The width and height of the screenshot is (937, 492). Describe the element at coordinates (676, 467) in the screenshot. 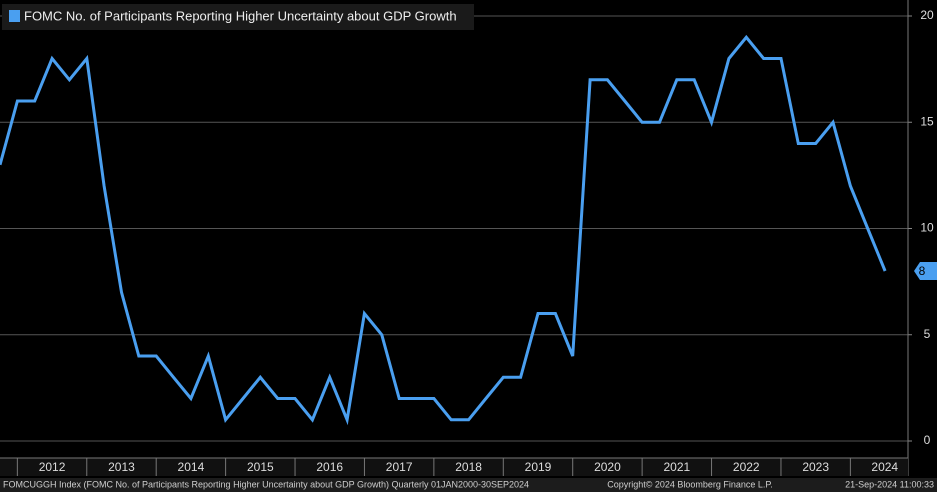

I see `x-tick-label: 2021` at that location.